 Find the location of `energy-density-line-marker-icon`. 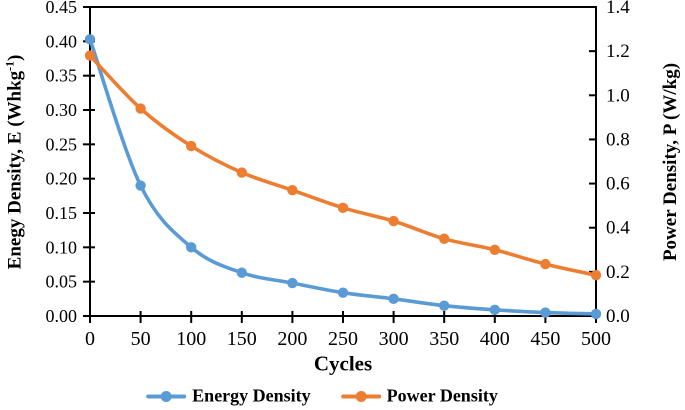

energy-density-line-marker-icon is located at coordinates (166, 396).